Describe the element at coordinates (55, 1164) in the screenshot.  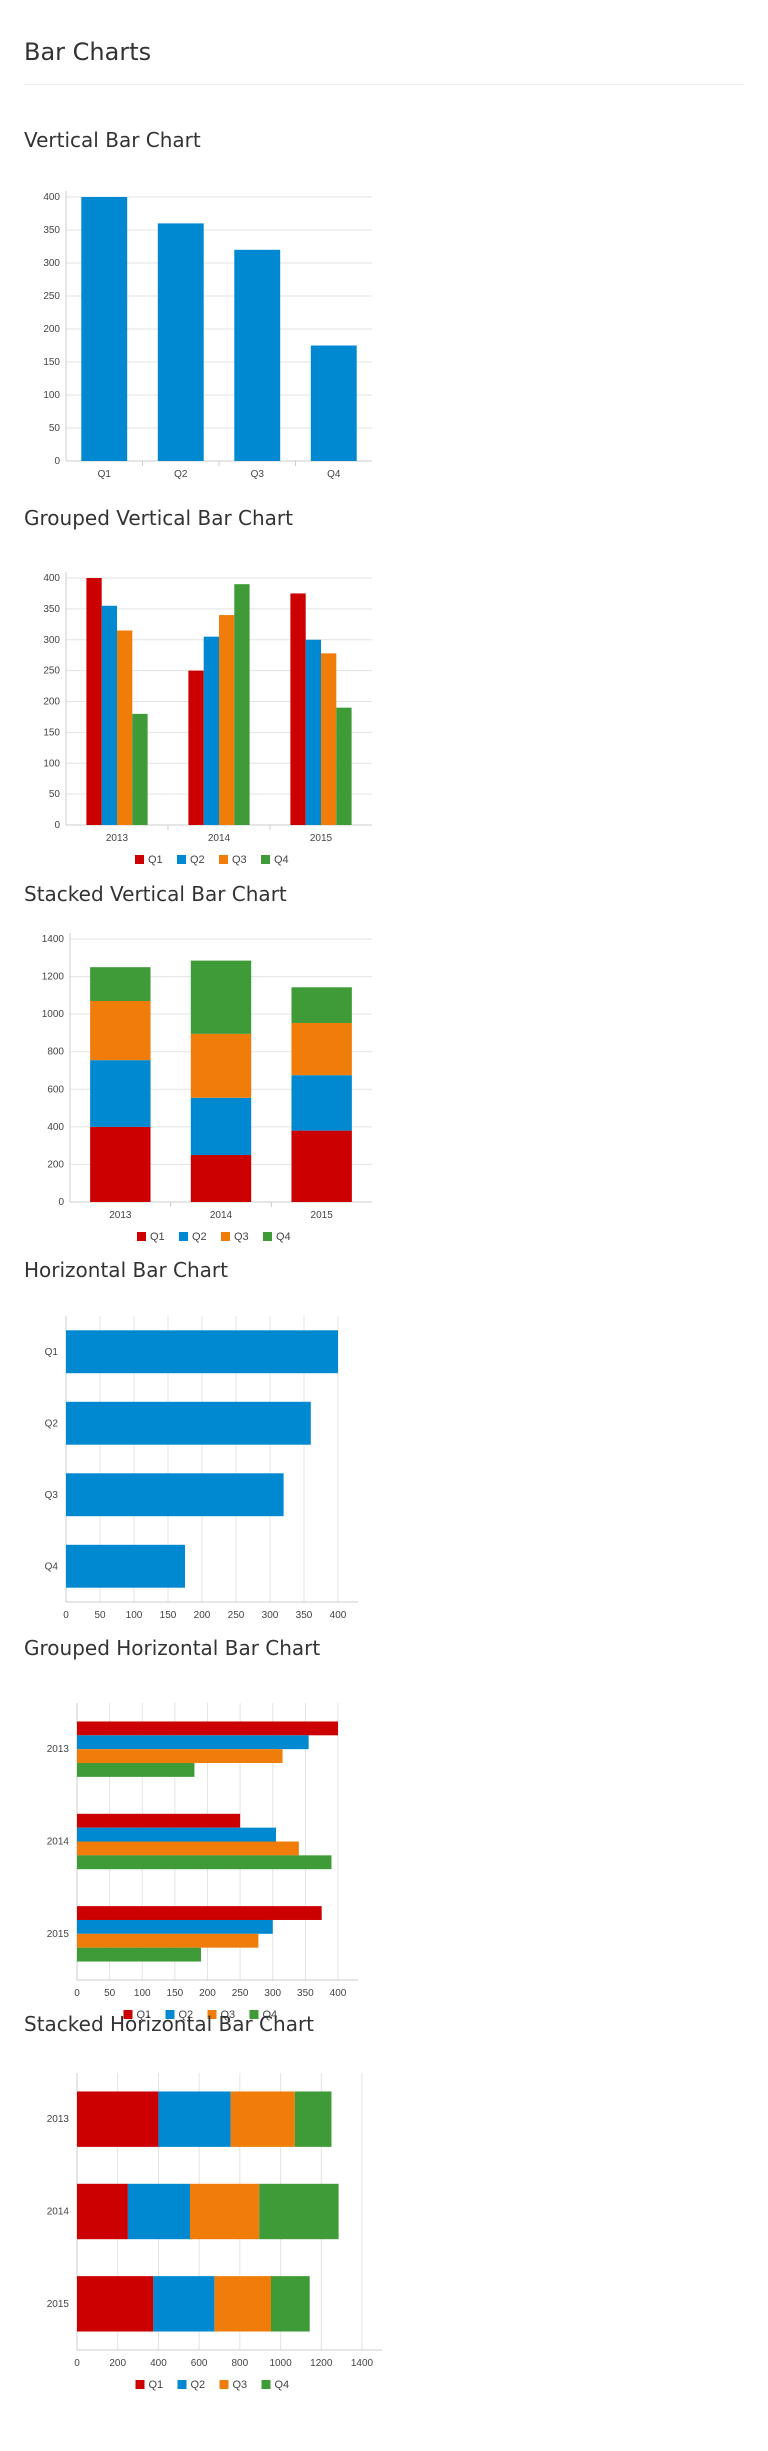
I see `y-tick-label: 200` at that location.